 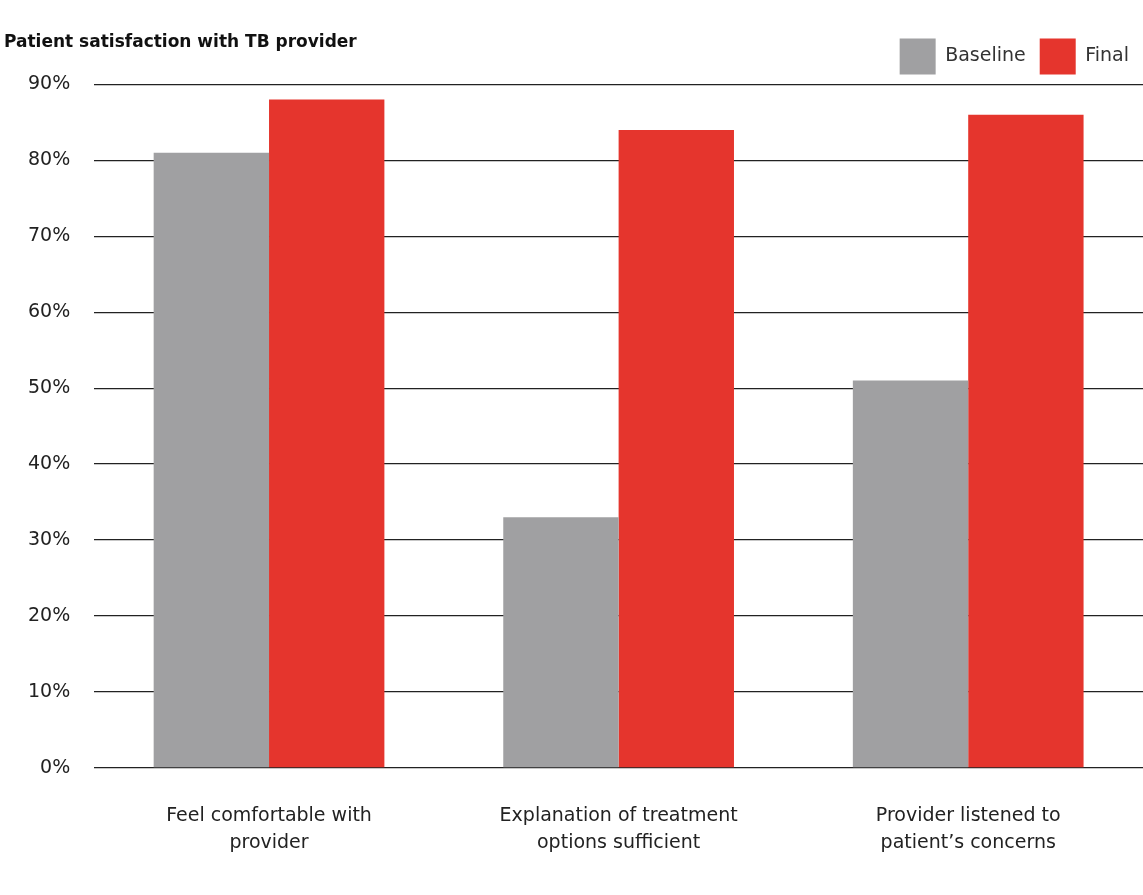 What do you see at coordinates (49, 310) in the screenshot?
I see `y-tick-label: 60%` at bounding box center [49, 310].